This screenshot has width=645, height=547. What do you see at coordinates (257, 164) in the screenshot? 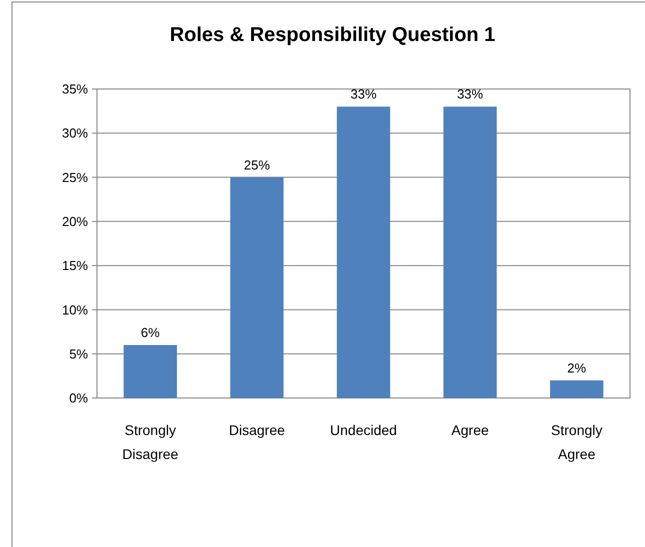
I see `data-label: 25%` at bounding box center [257, 164].